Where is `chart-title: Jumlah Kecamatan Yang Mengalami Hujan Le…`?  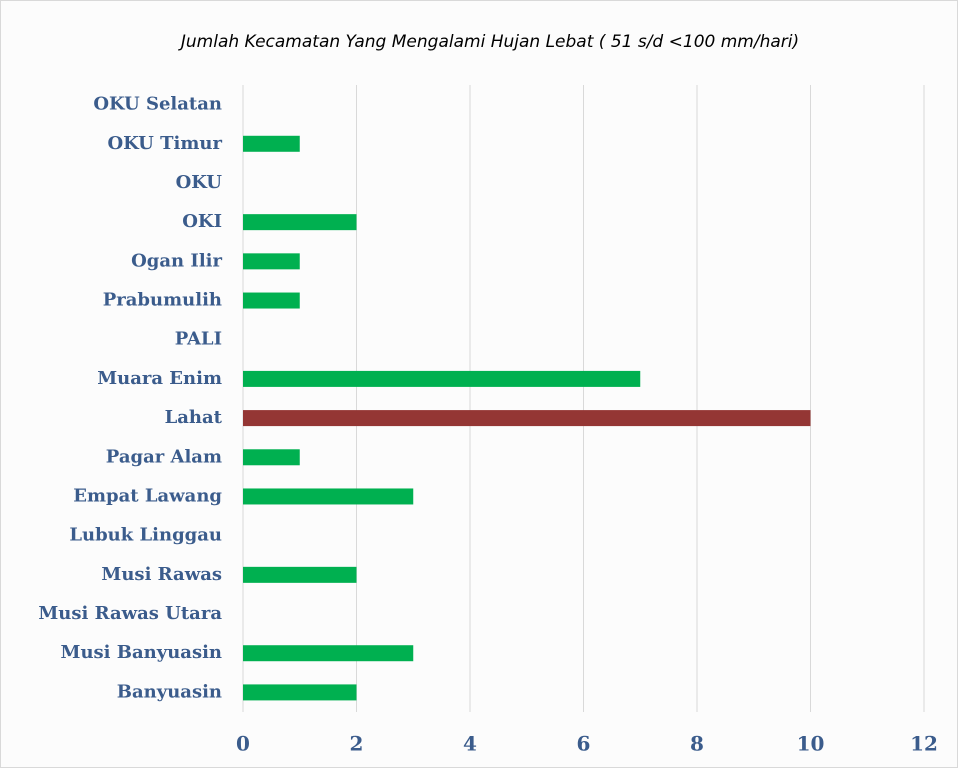
chart-title: Jumlah Kecamatan Yang Mengalami Hujan Le… is located at coordinates (488, 42).